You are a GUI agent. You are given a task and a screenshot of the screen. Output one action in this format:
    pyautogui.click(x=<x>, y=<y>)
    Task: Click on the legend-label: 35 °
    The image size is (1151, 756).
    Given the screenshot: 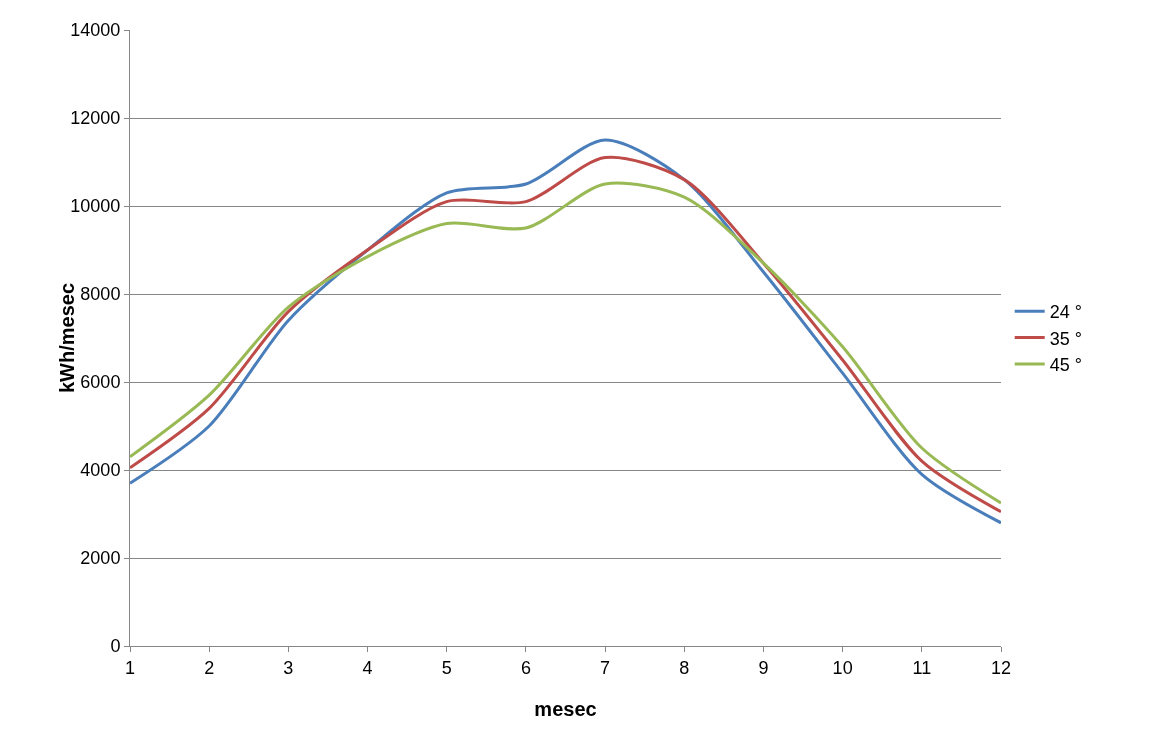 What is the action you would take?
    pyautogui.click(x=1065, y=338)
    